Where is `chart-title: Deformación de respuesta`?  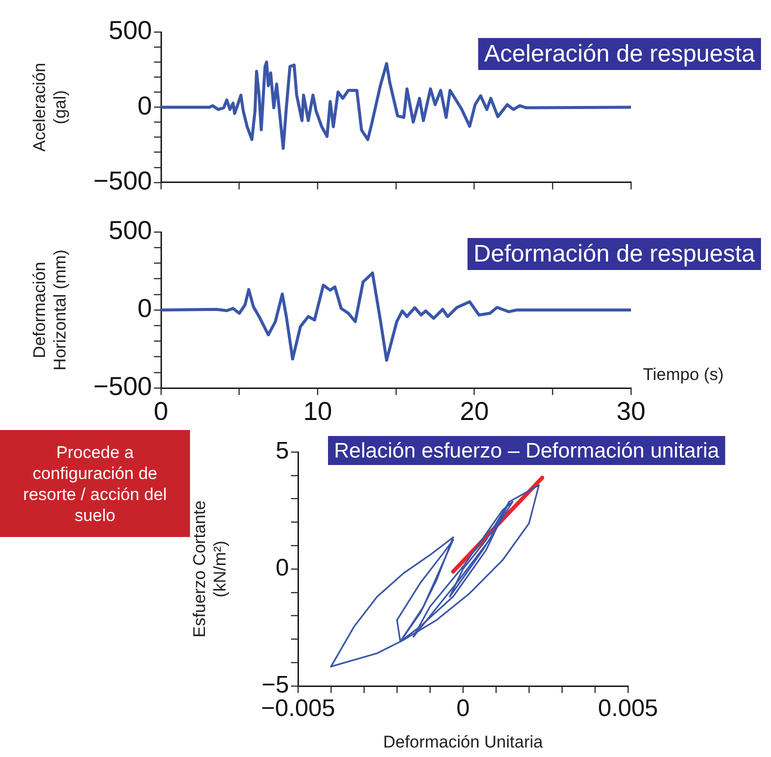 chart-title: Deformación de respuesta is located at coordinates (615, 254).